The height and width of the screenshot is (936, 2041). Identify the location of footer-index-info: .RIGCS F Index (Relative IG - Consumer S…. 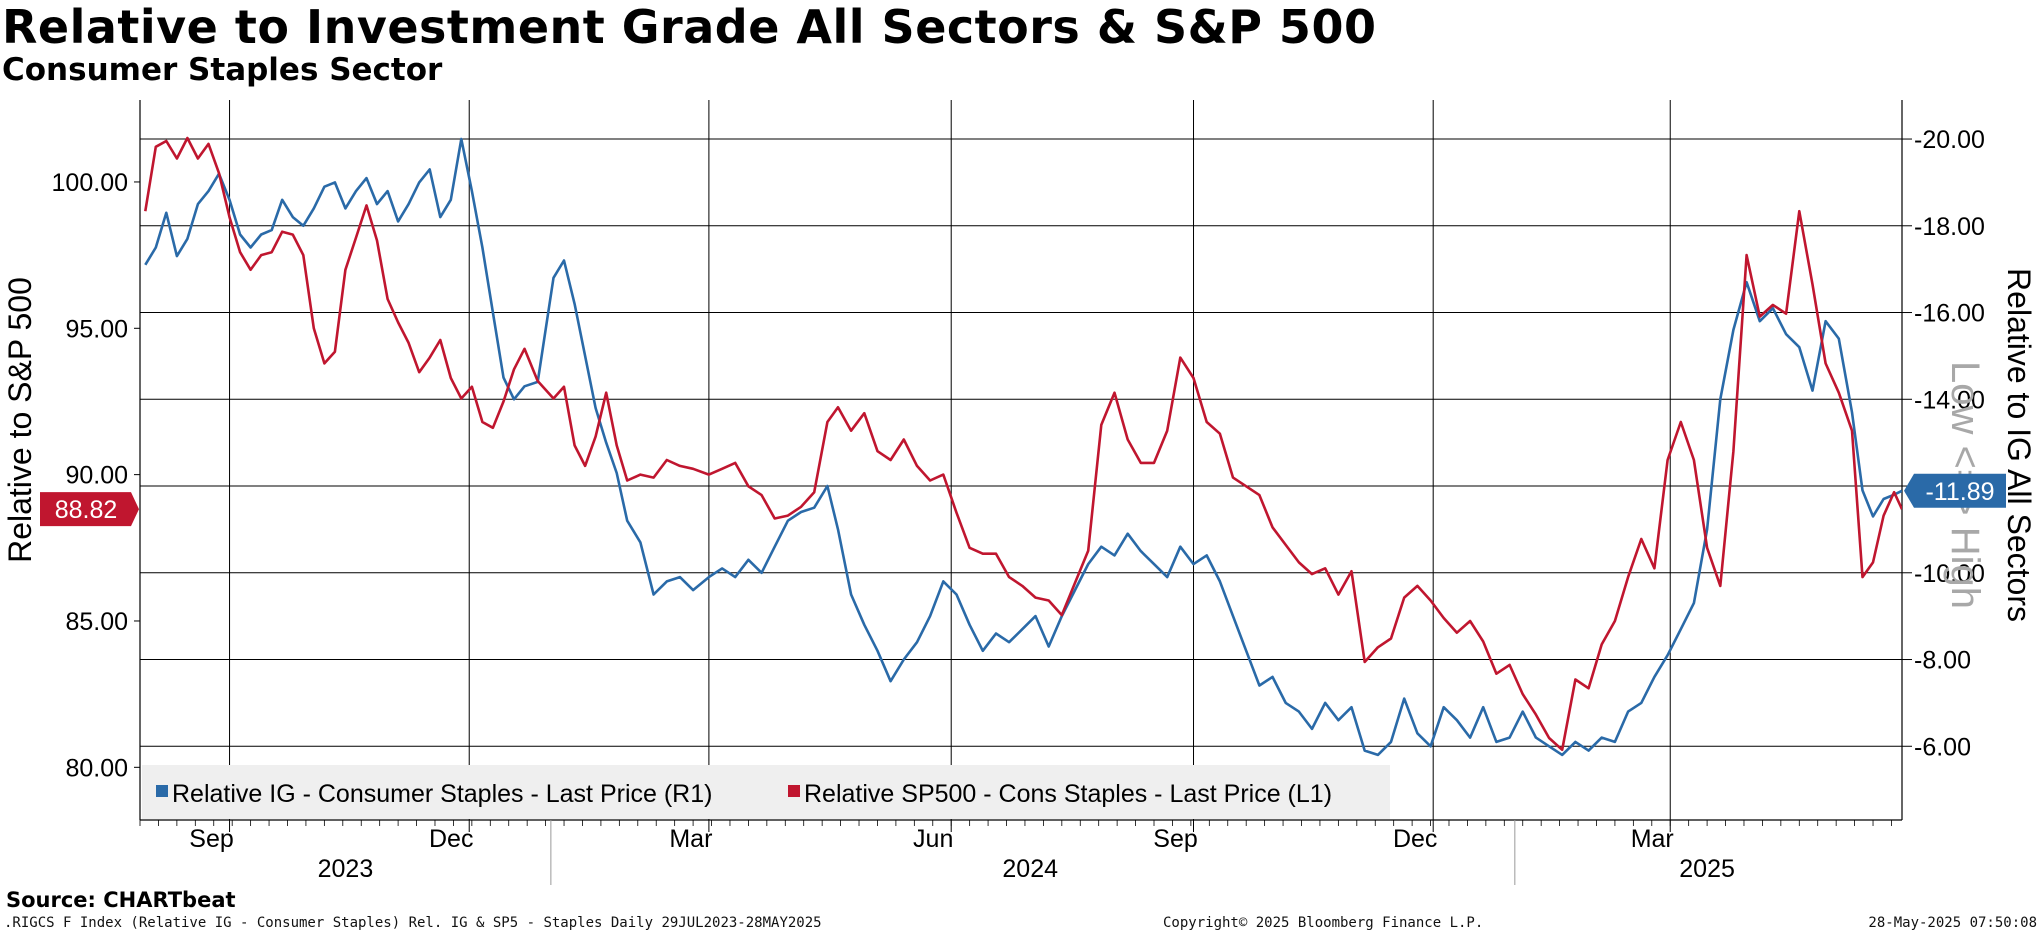
(413, 923).